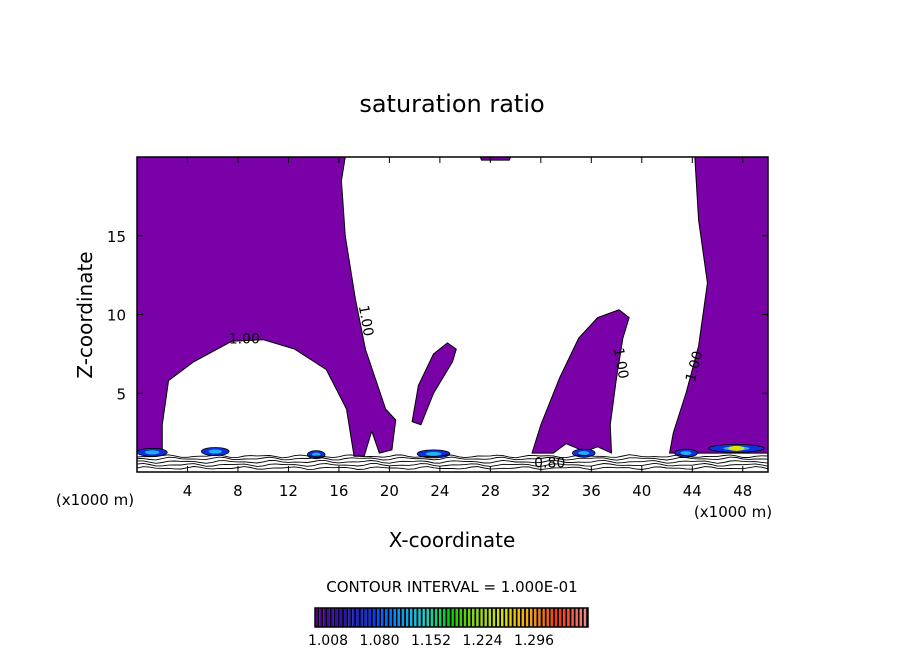 This screenshot has width=904, height=654. Describe the element at coordinates (116, 316) in the screenshot. I see `y-tick-label: 10` at that location.